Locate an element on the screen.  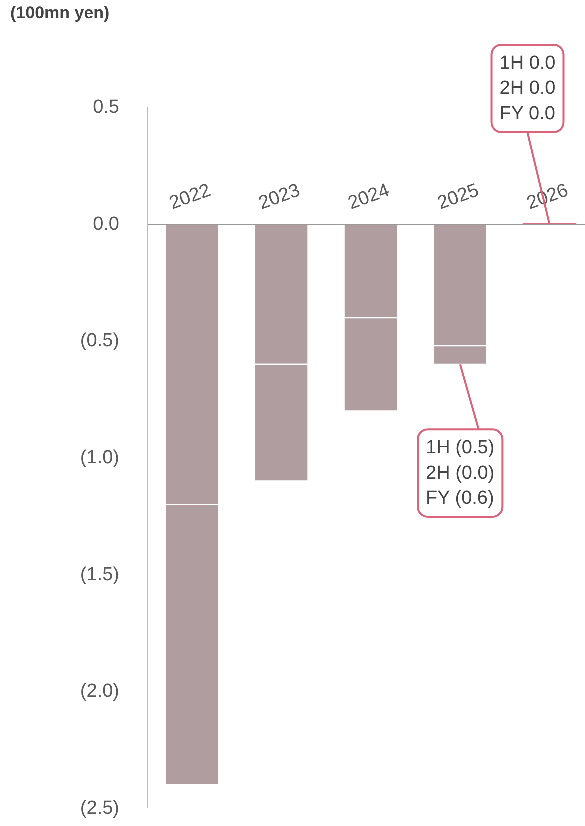
y-tick-label: (1.0) is located at coordinates (100, 458).